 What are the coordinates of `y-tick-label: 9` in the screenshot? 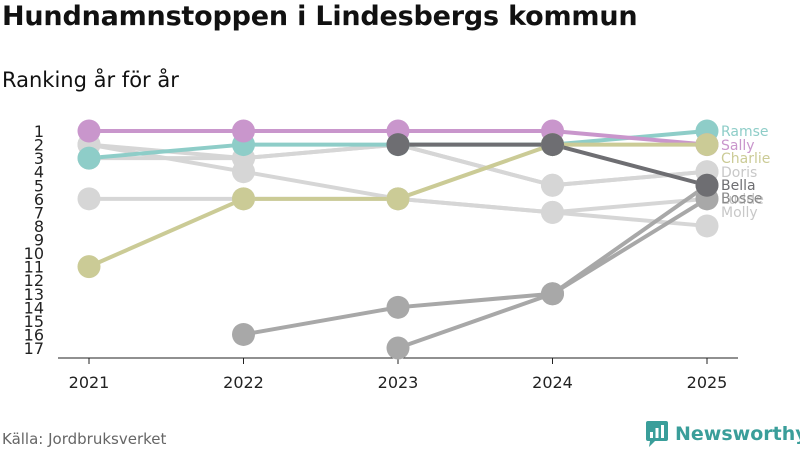 It's located at (39, 240).